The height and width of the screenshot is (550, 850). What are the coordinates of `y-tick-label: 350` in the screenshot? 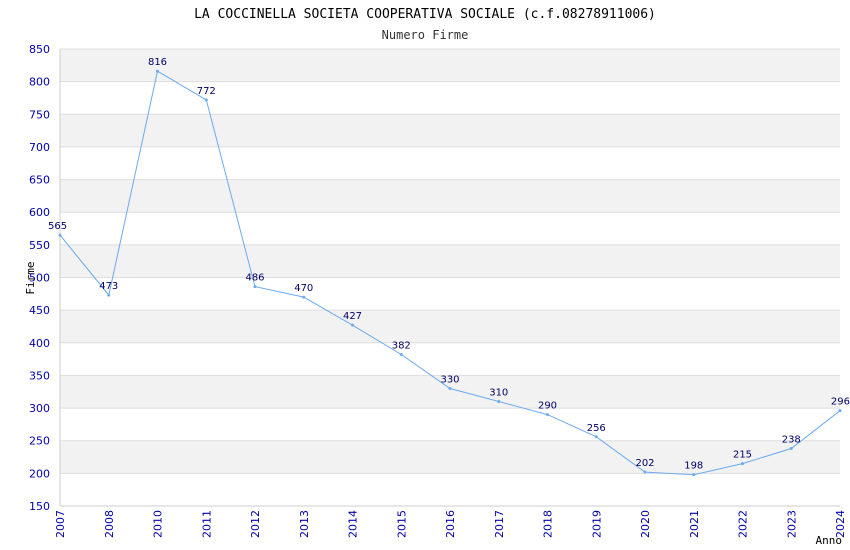 It's located at (39, 375).